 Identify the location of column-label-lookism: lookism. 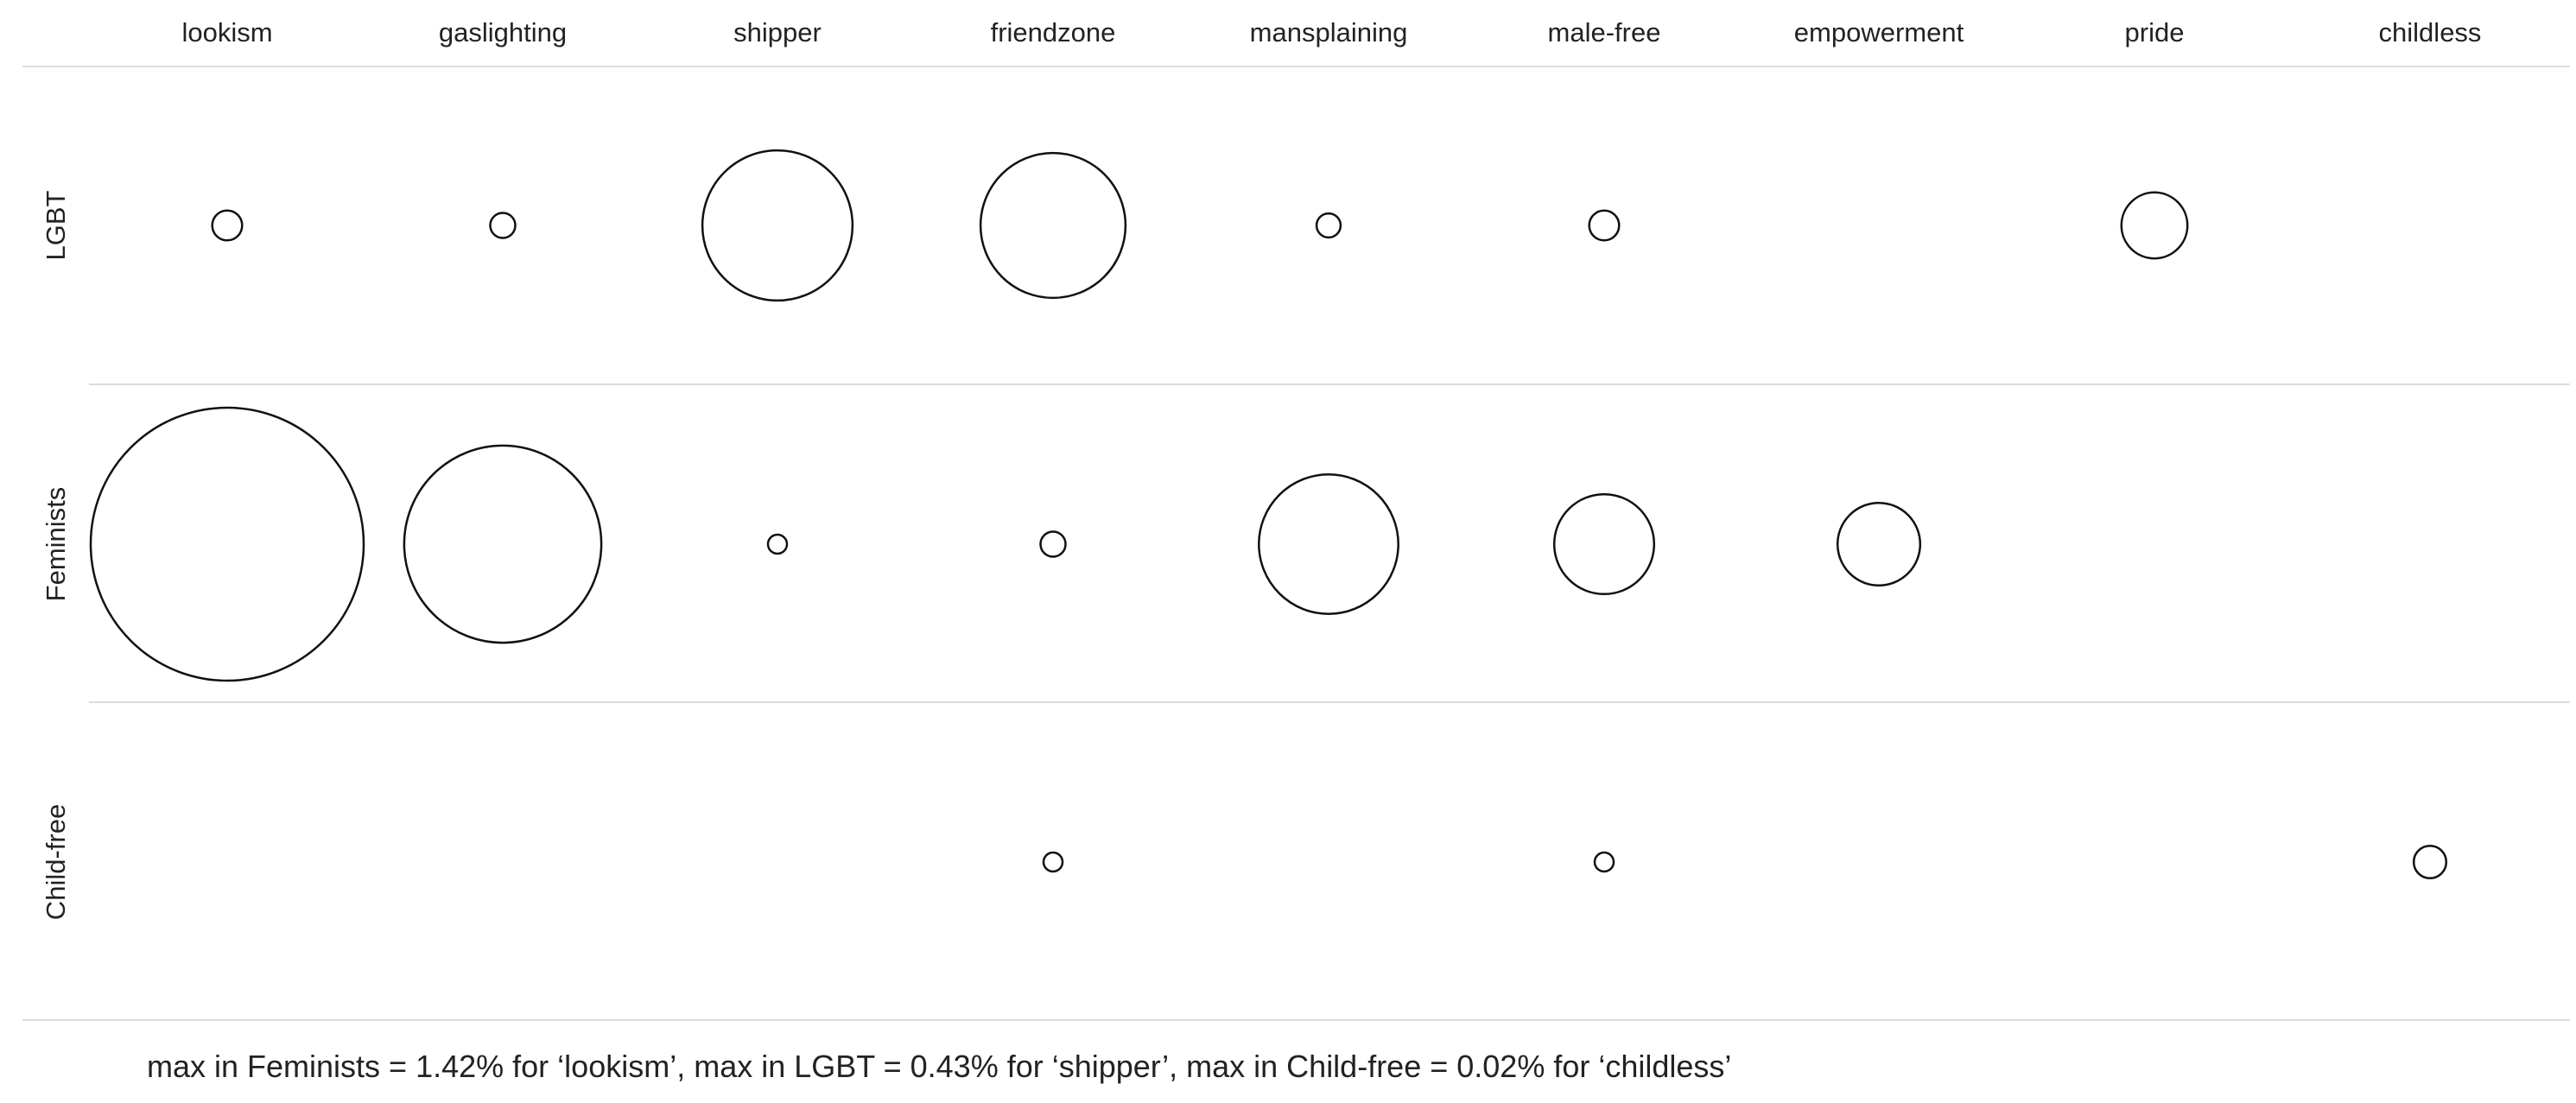
(226, 32).